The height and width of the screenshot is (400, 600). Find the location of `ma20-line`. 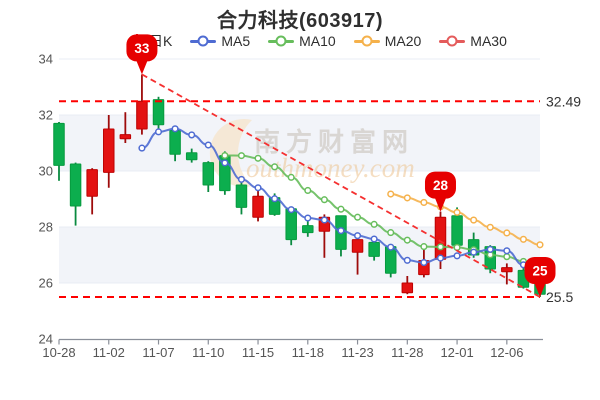

ma20-line is located at coordinates (465, 219).